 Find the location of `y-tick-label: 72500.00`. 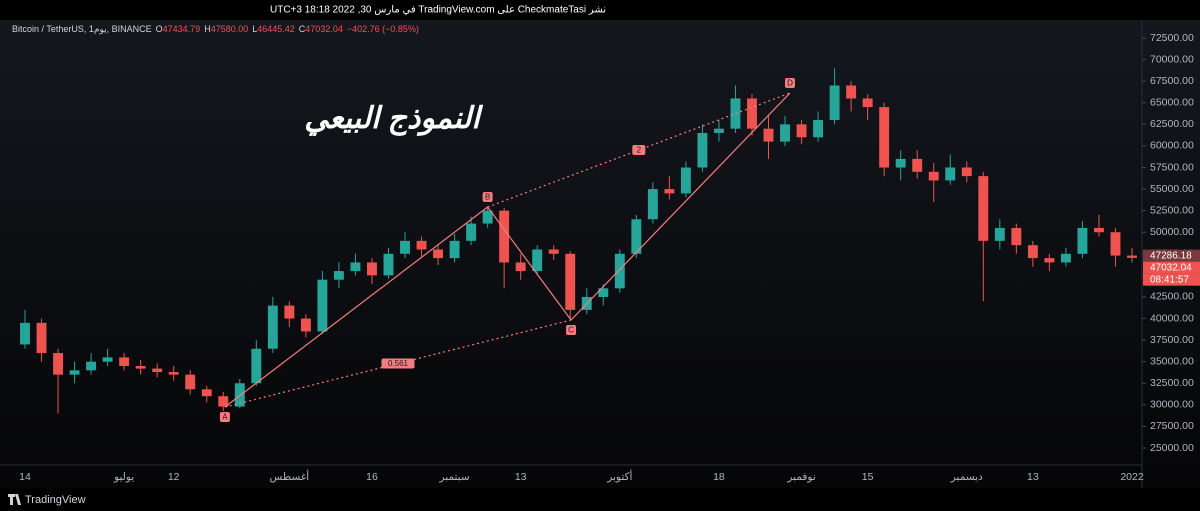

y-tick-label: 72500.00 is located at coordinates (1172, 38).